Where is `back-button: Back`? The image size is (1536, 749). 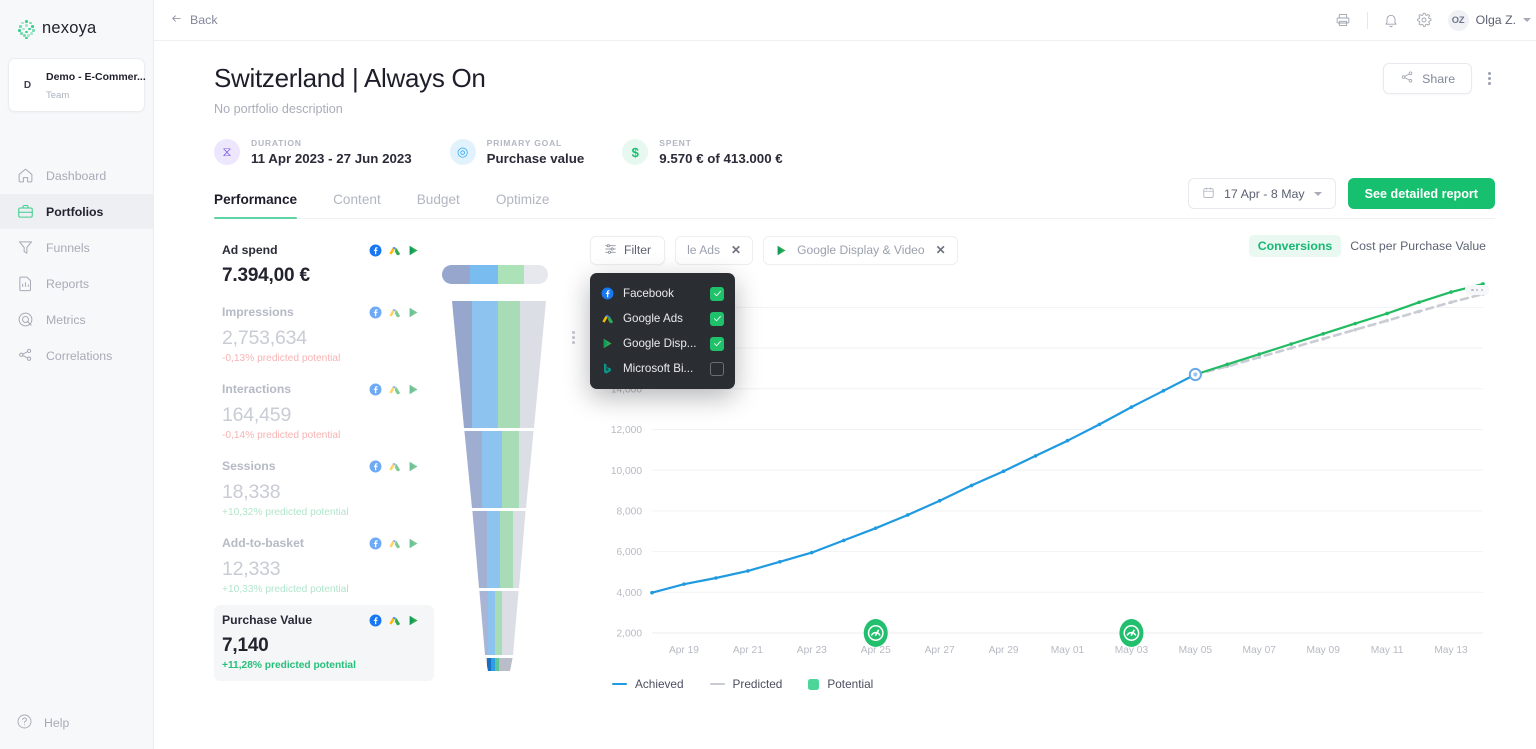 back-button: Back is located at coordinates (194, 20).